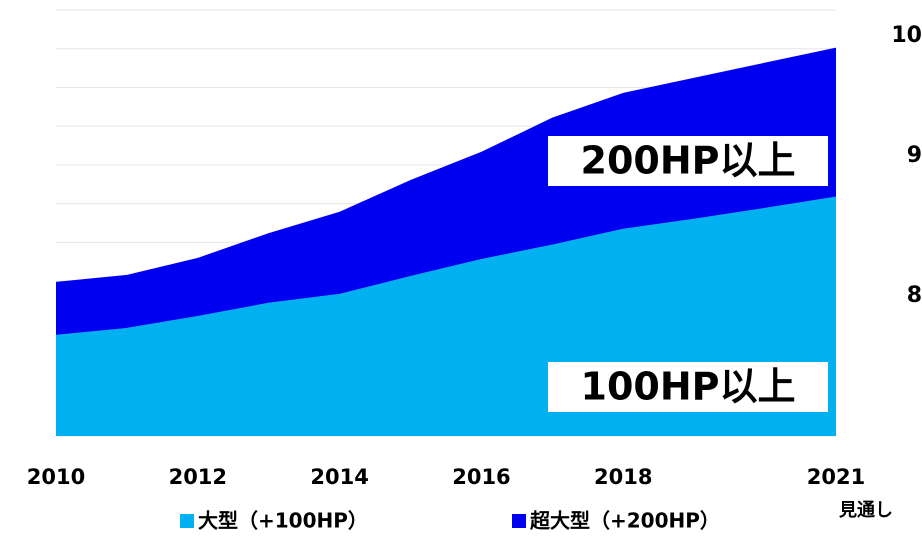 The width and height of the screenshot is (922, 536). Describe the element at coordinates (481, 477) in the screenshot. I see `x-tick-label: 2016` at that location.